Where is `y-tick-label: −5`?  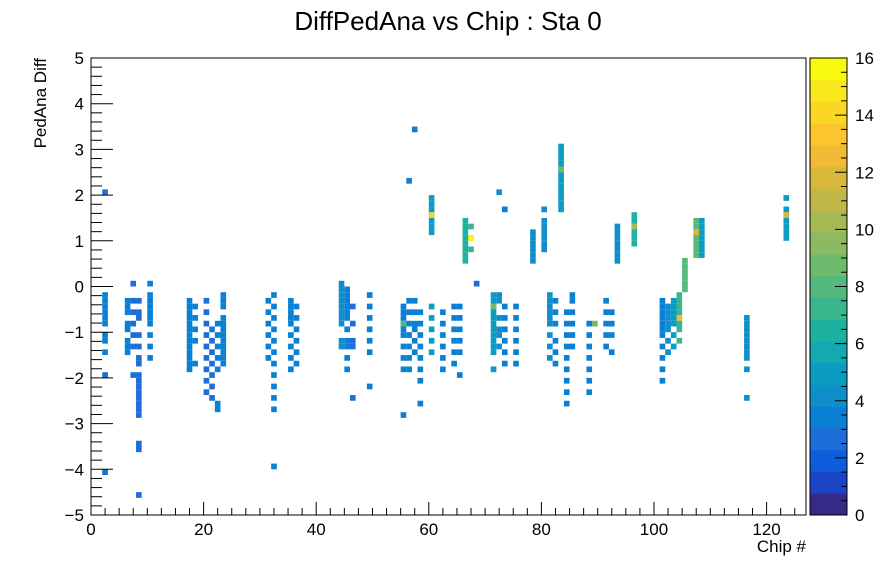
y-tick-label: −5 is located at coordinates (74, 515).